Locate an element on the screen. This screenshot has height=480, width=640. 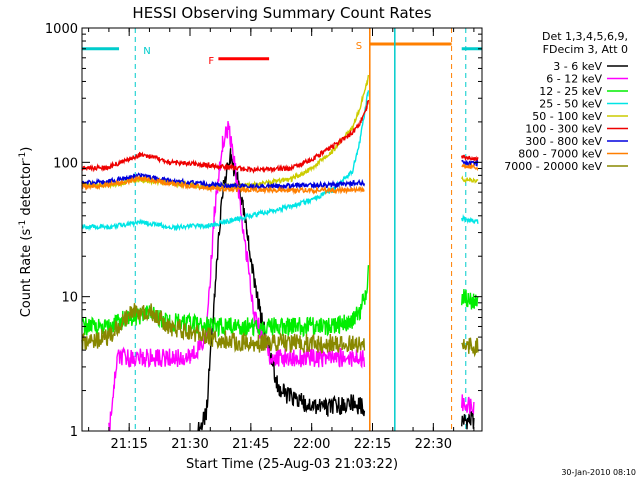
y-tick-label: 1000 is located at coordinates (61, 29).